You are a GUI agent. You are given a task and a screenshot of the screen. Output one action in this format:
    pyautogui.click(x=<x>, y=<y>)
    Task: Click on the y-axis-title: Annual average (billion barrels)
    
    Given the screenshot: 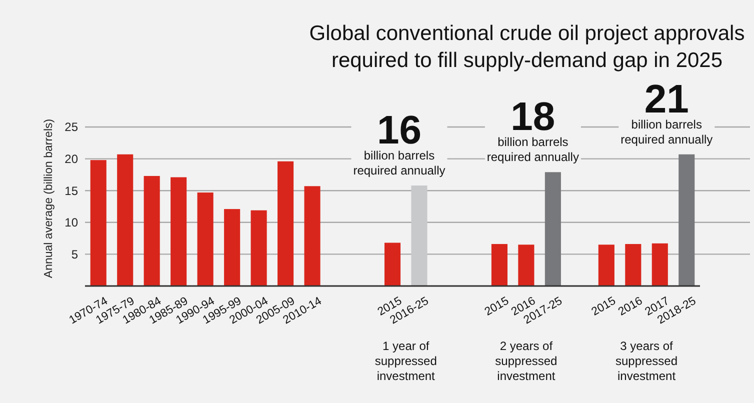 What is the action you would take?
    pyautogui.click(x=49, y=198)
    